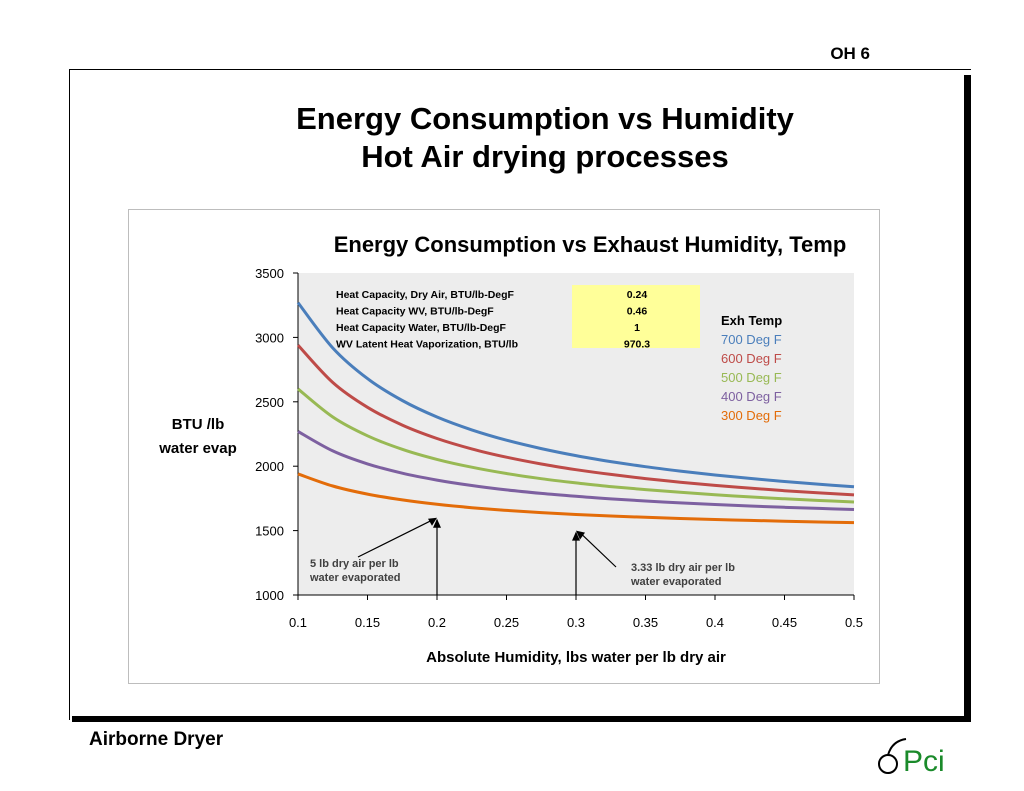 This screenshot has height=791, width=1024. I want to click on constant-value: 1, so click(637, 328).